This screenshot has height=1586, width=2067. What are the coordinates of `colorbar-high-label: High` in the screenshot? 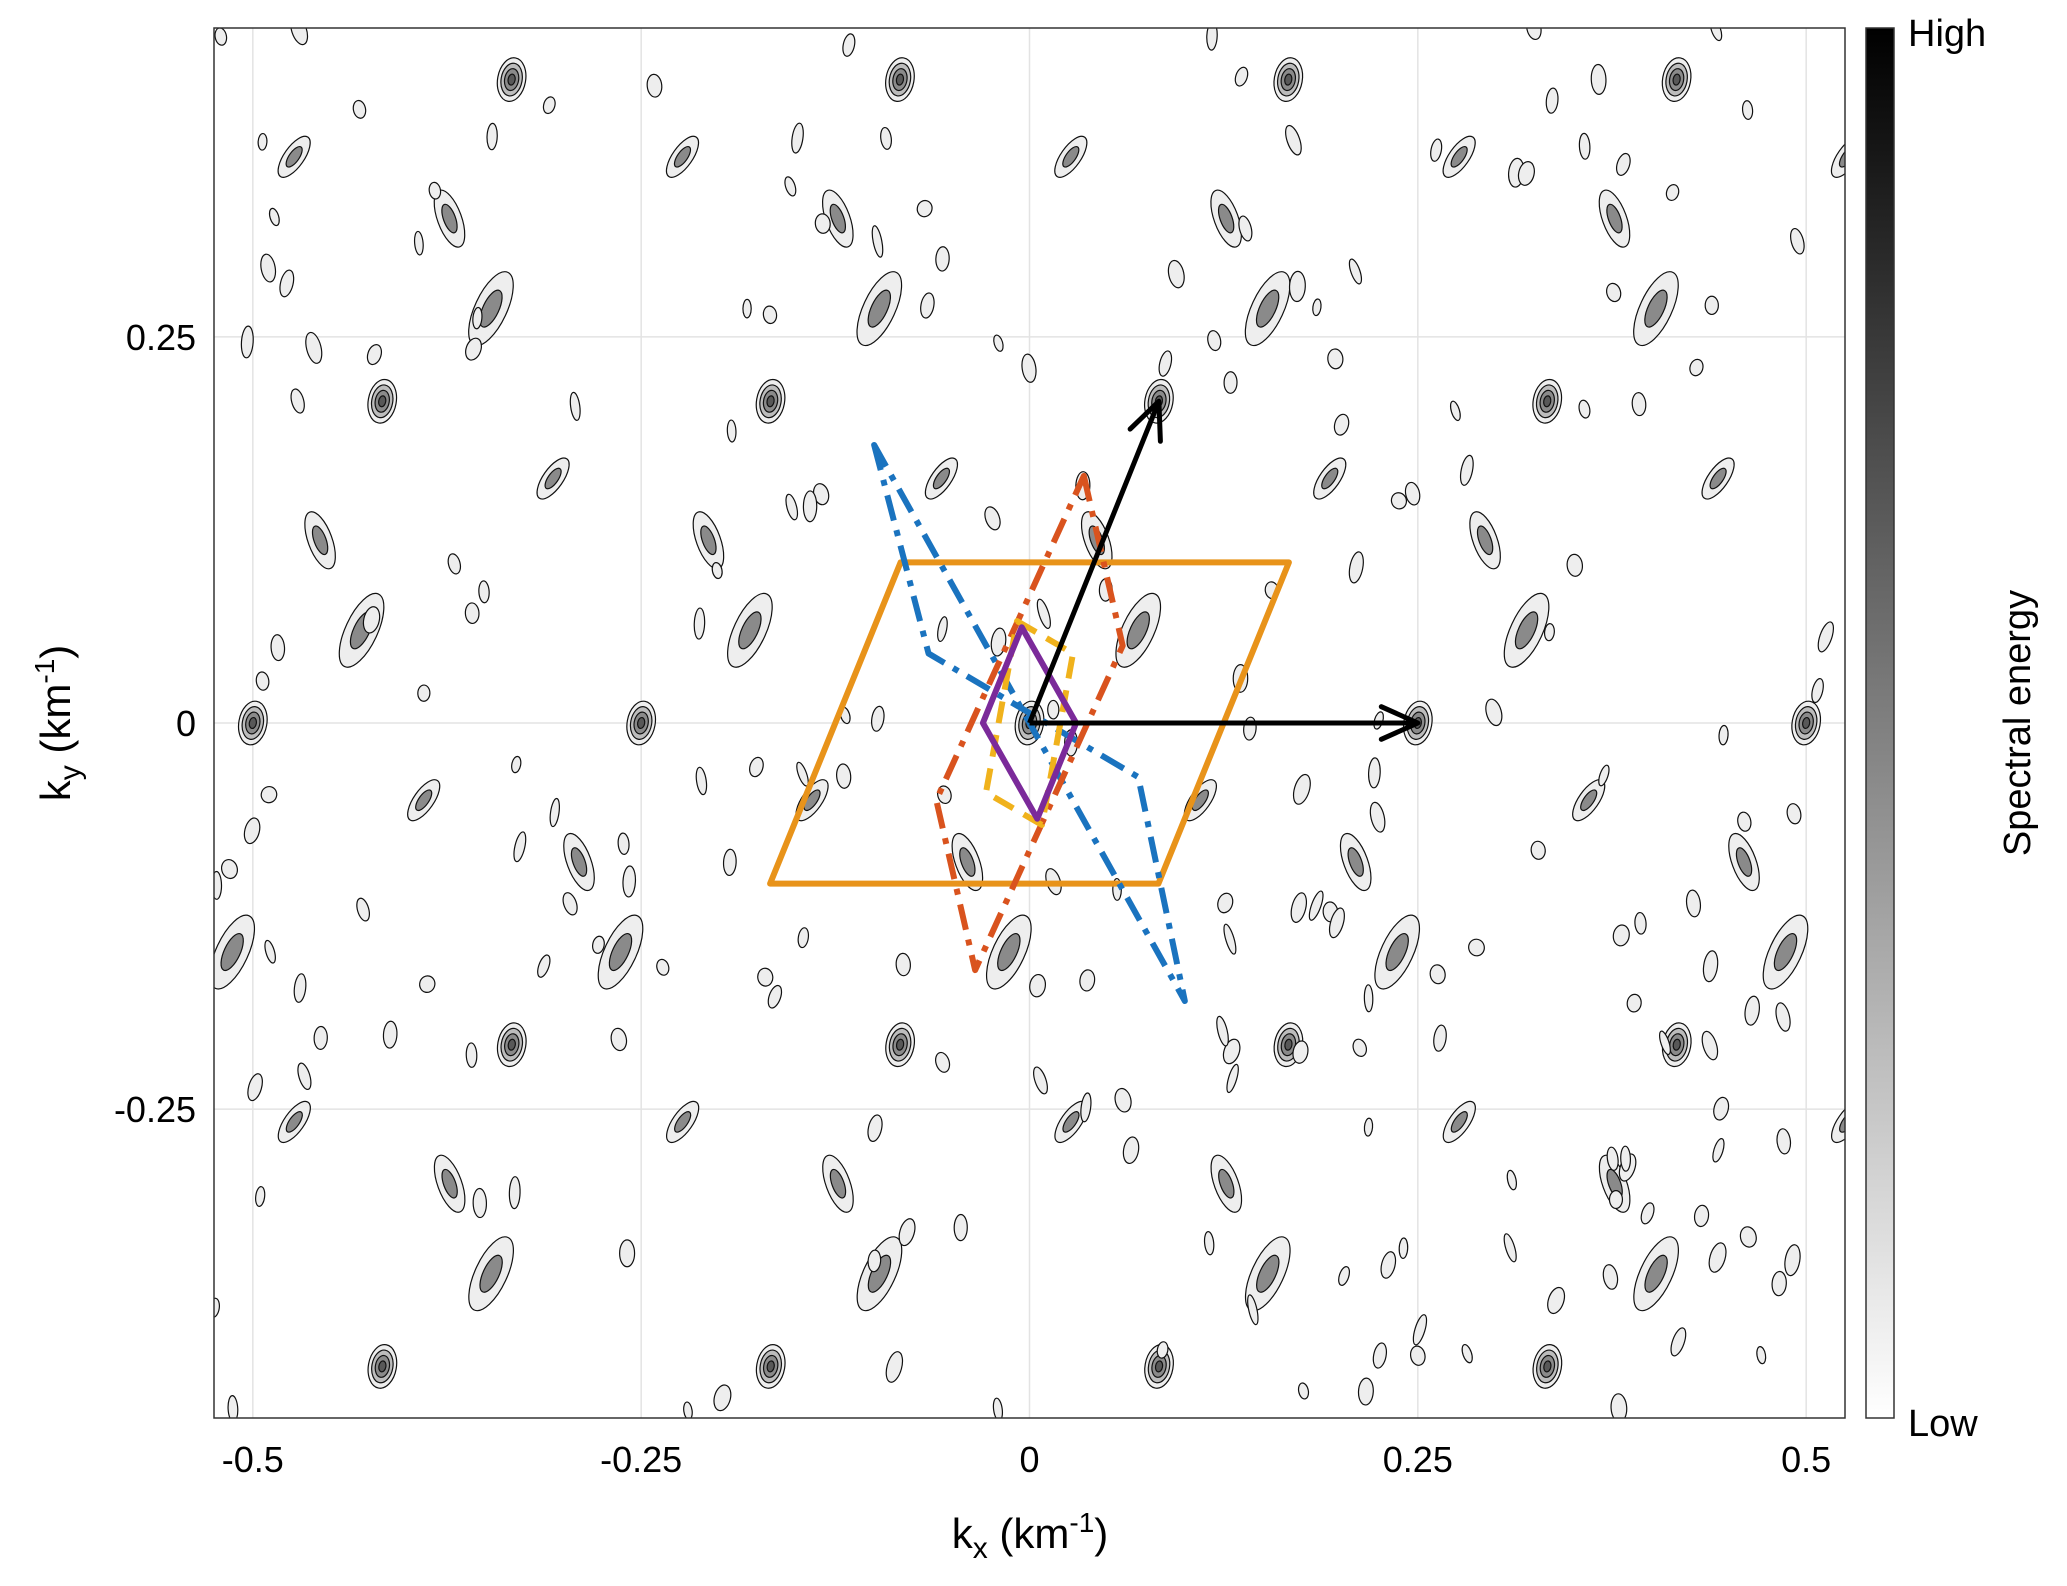 It's located at (1947, 34).